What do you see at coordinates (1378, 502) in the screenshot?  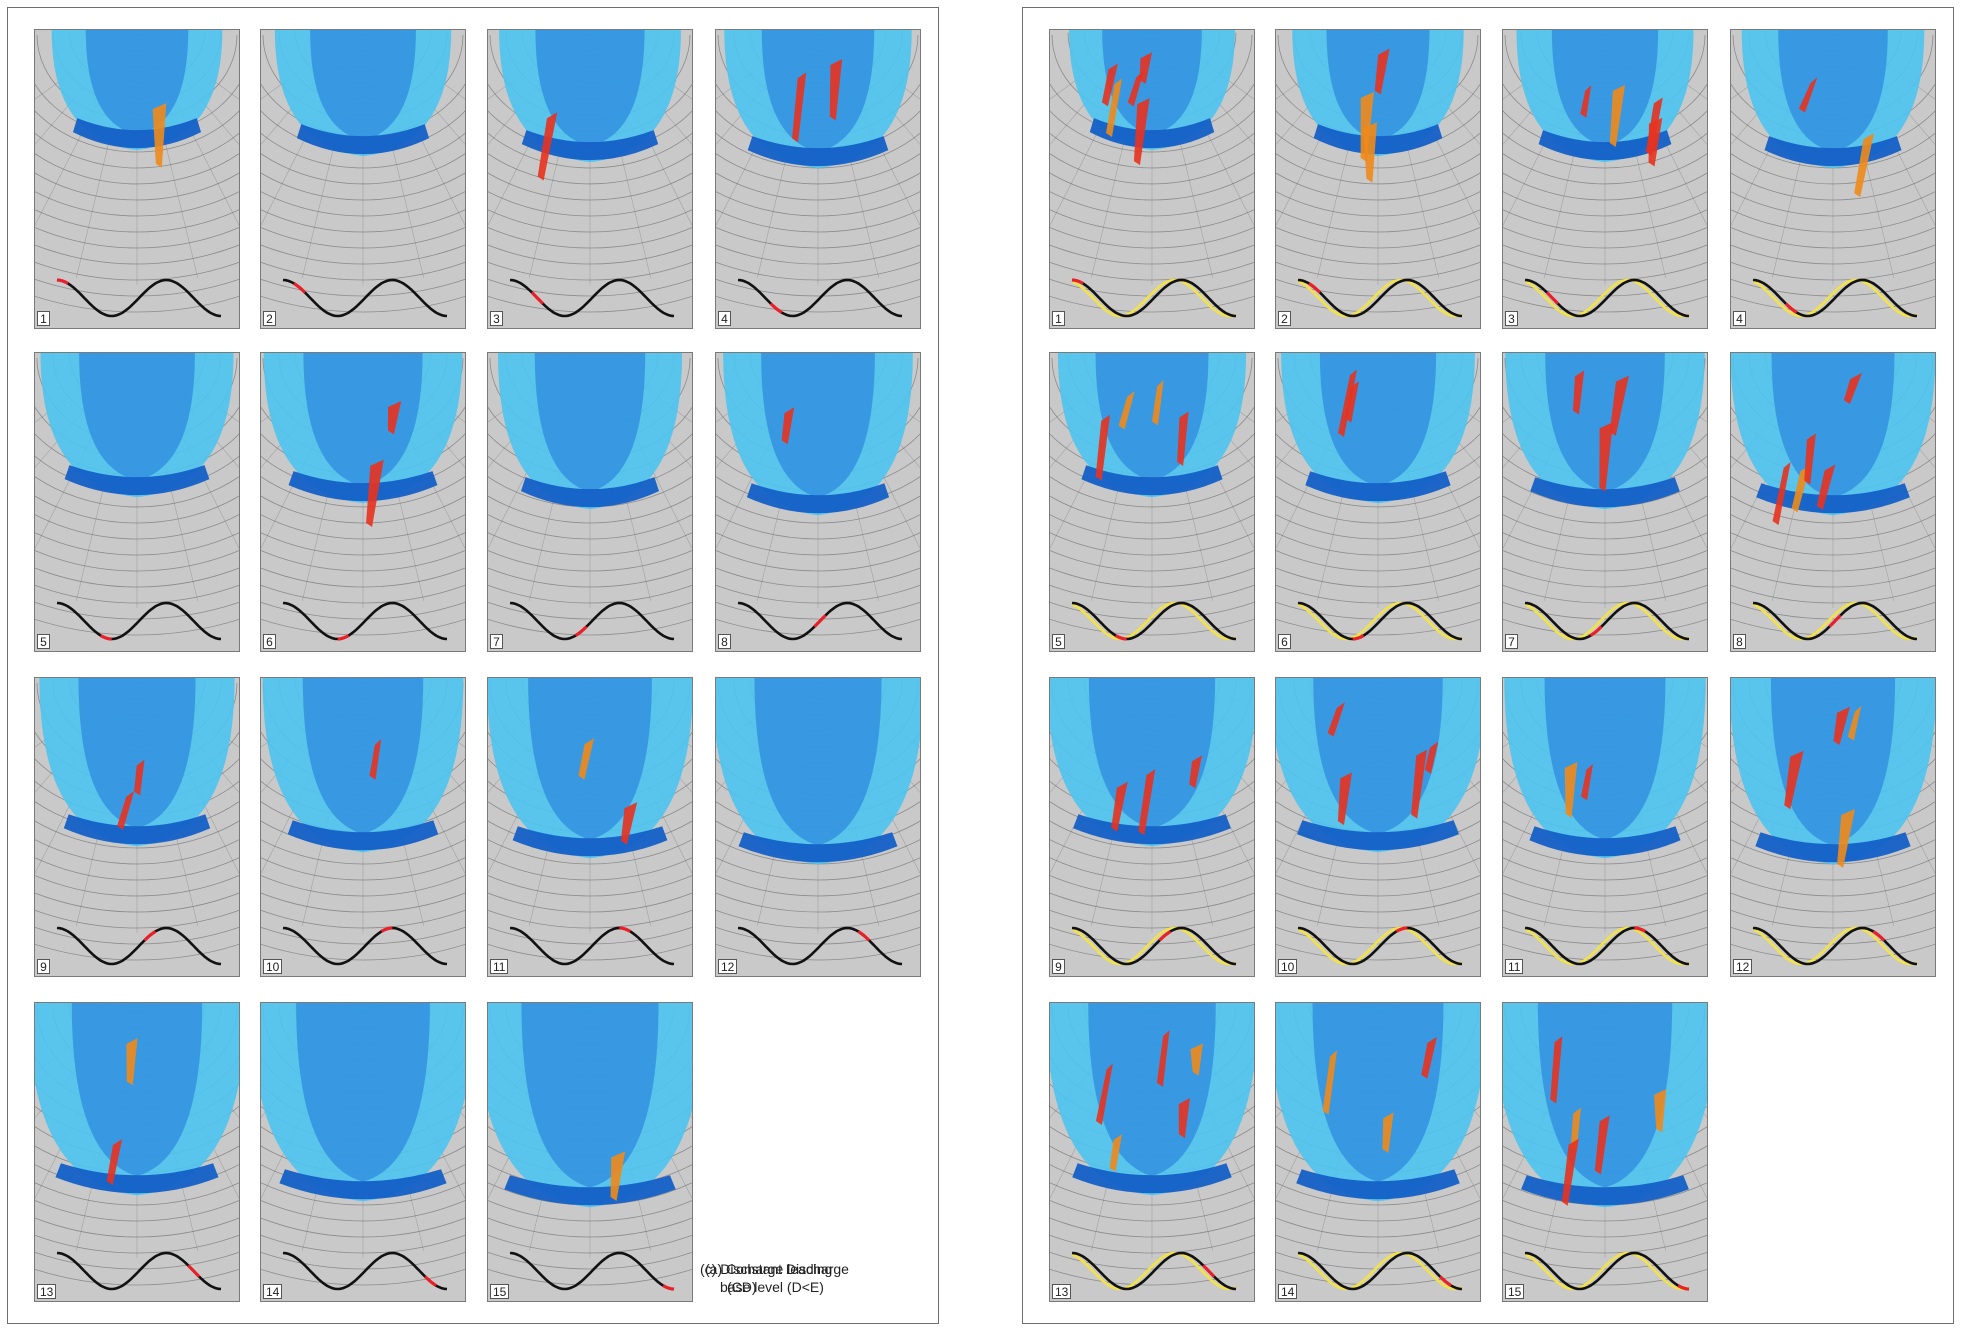 I see `map-panel: 6` at bounding box center [1378, 502].